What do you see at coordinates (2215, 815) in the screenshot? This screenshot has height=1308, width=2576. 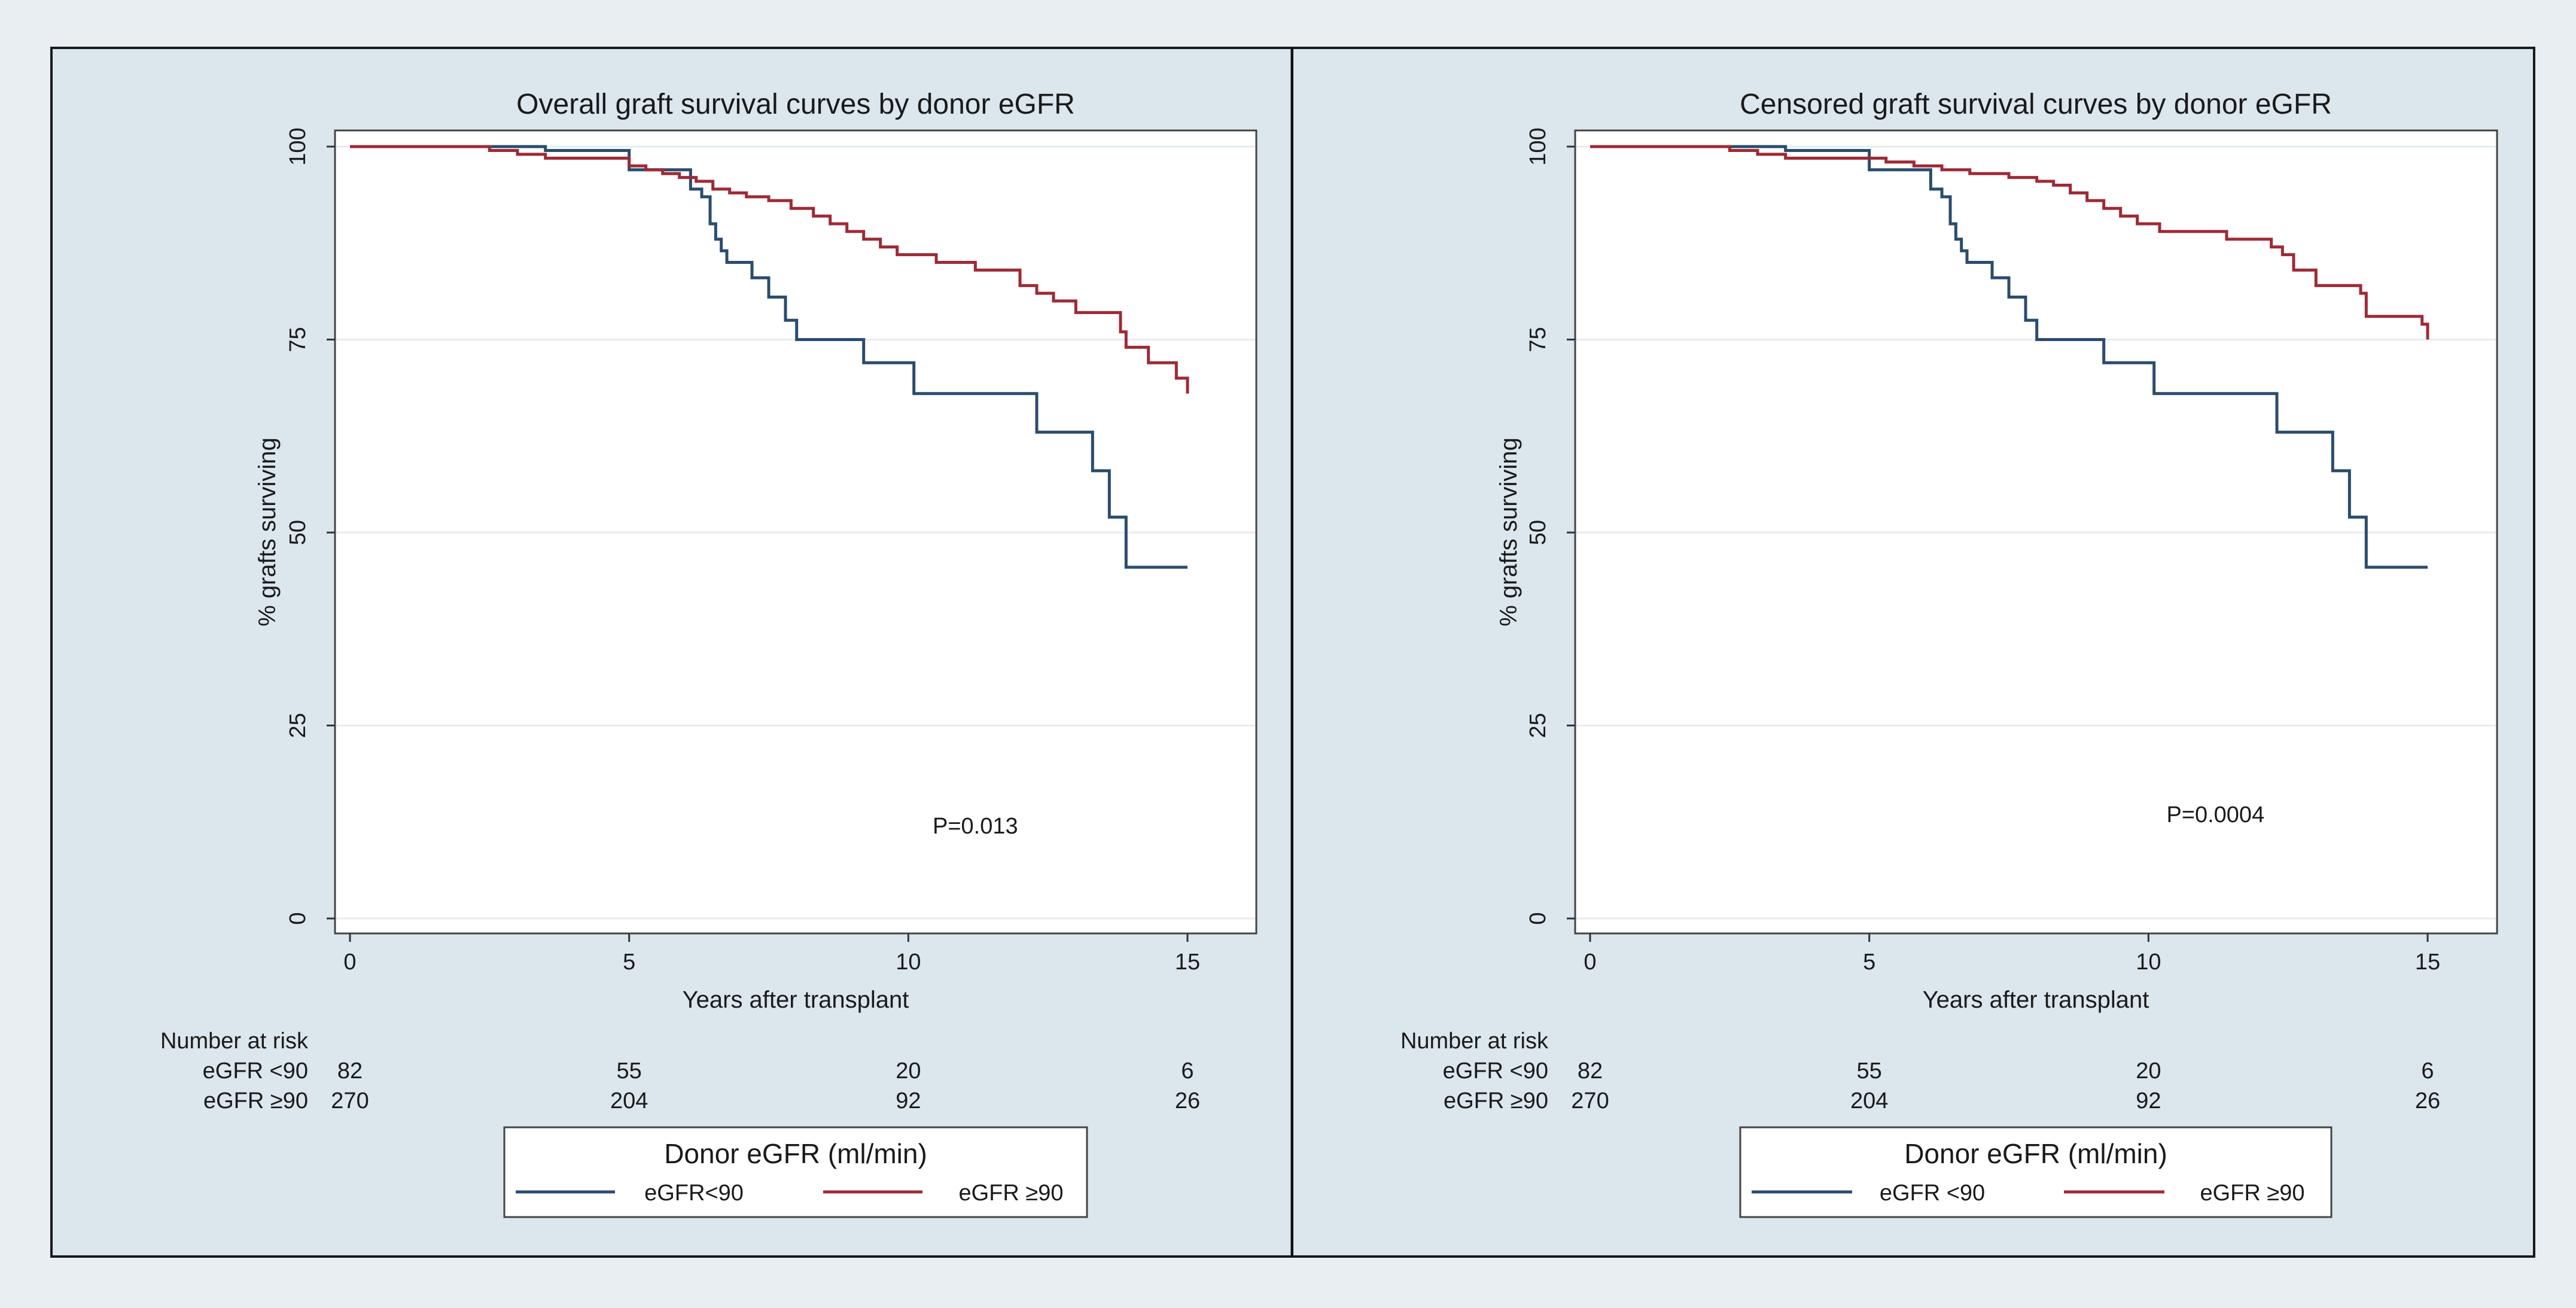 I see `p-value-annotation: P=0.0004` at bounding box center [2215, 815].